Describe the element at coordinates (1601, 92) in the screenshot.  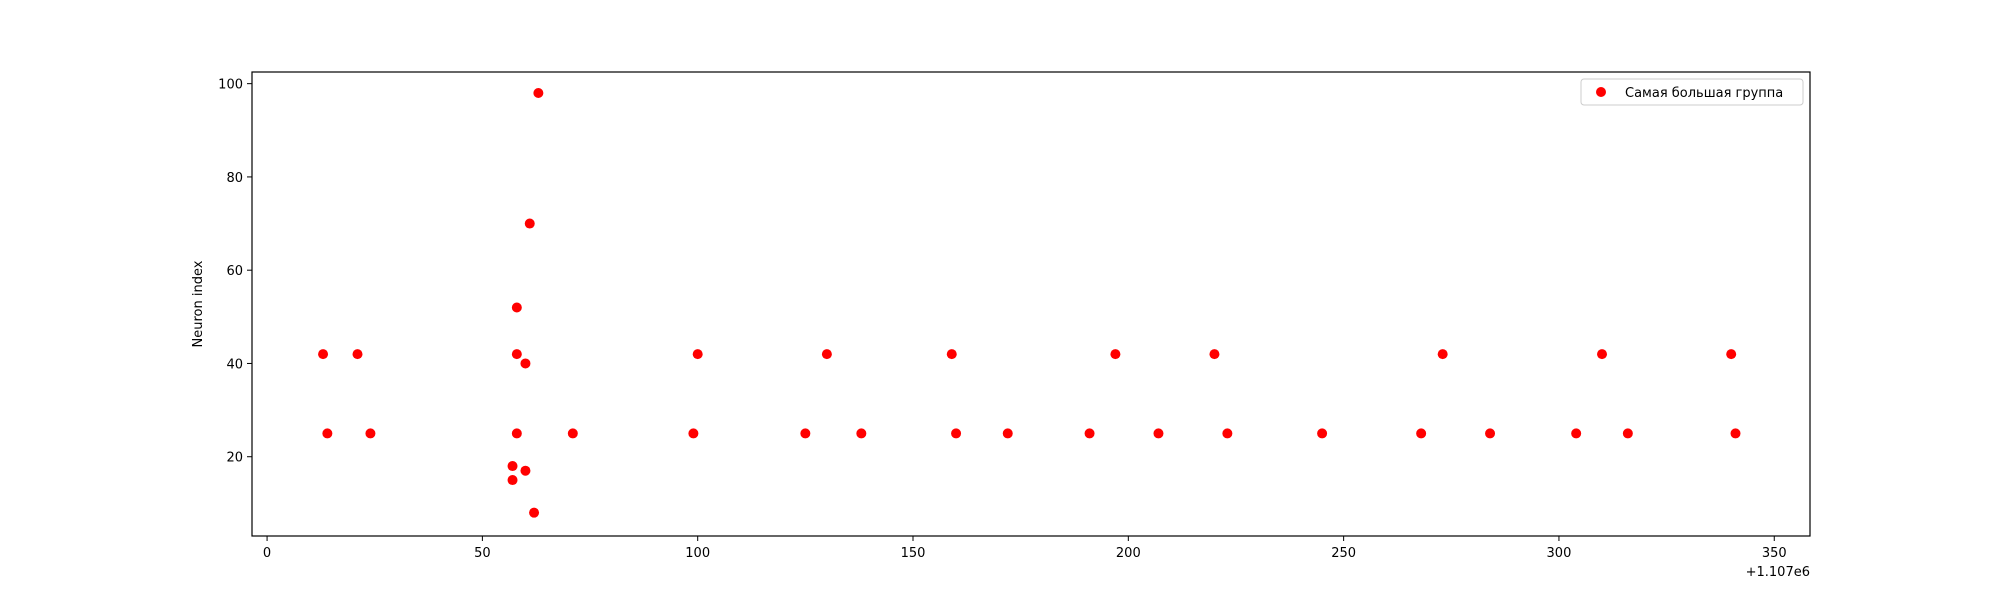
I see `legend-marker` at that location.